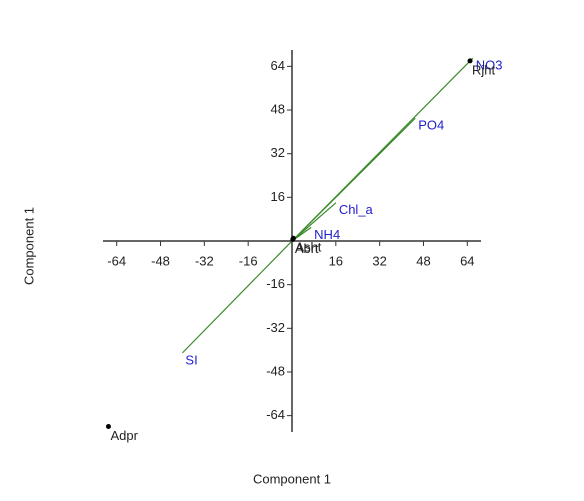  What do you see at coordinates (278, 65) in the screenshot?
I see `y-tick-label: 64` at bounding box center [278, 65].